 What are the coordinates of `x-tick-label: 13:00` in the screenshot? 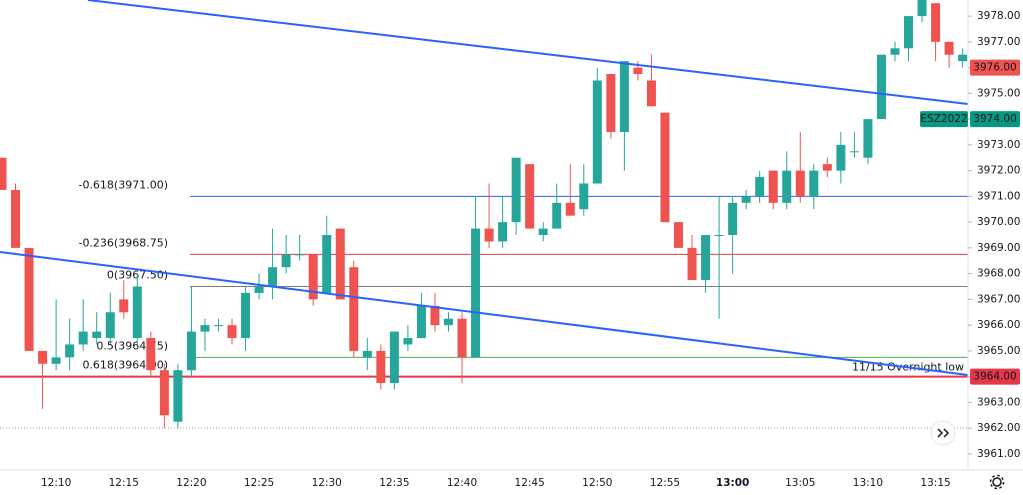 It's located at (732, 483).